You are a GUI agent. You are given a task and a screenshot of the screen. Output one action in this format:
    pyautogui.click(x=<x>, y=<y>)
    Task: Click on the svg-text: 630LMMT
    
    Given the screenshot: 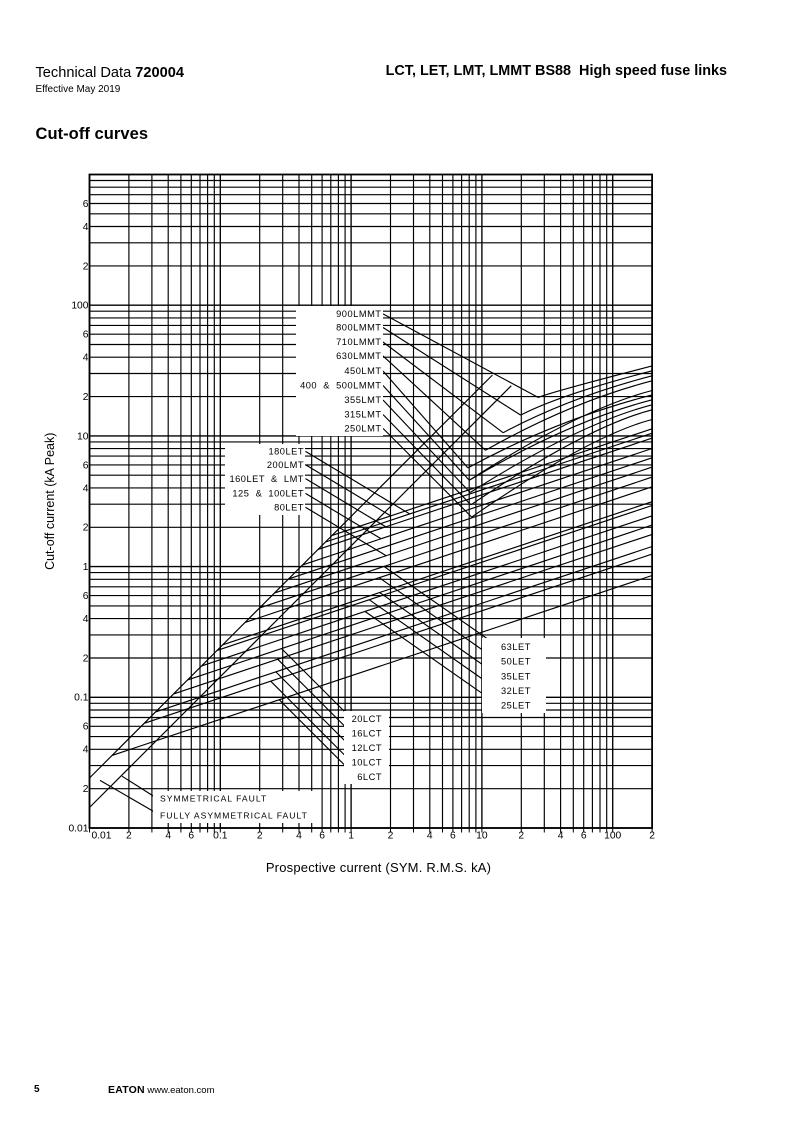 What is the action you would take?
    pyautogui.click(x=358, y=356)
    